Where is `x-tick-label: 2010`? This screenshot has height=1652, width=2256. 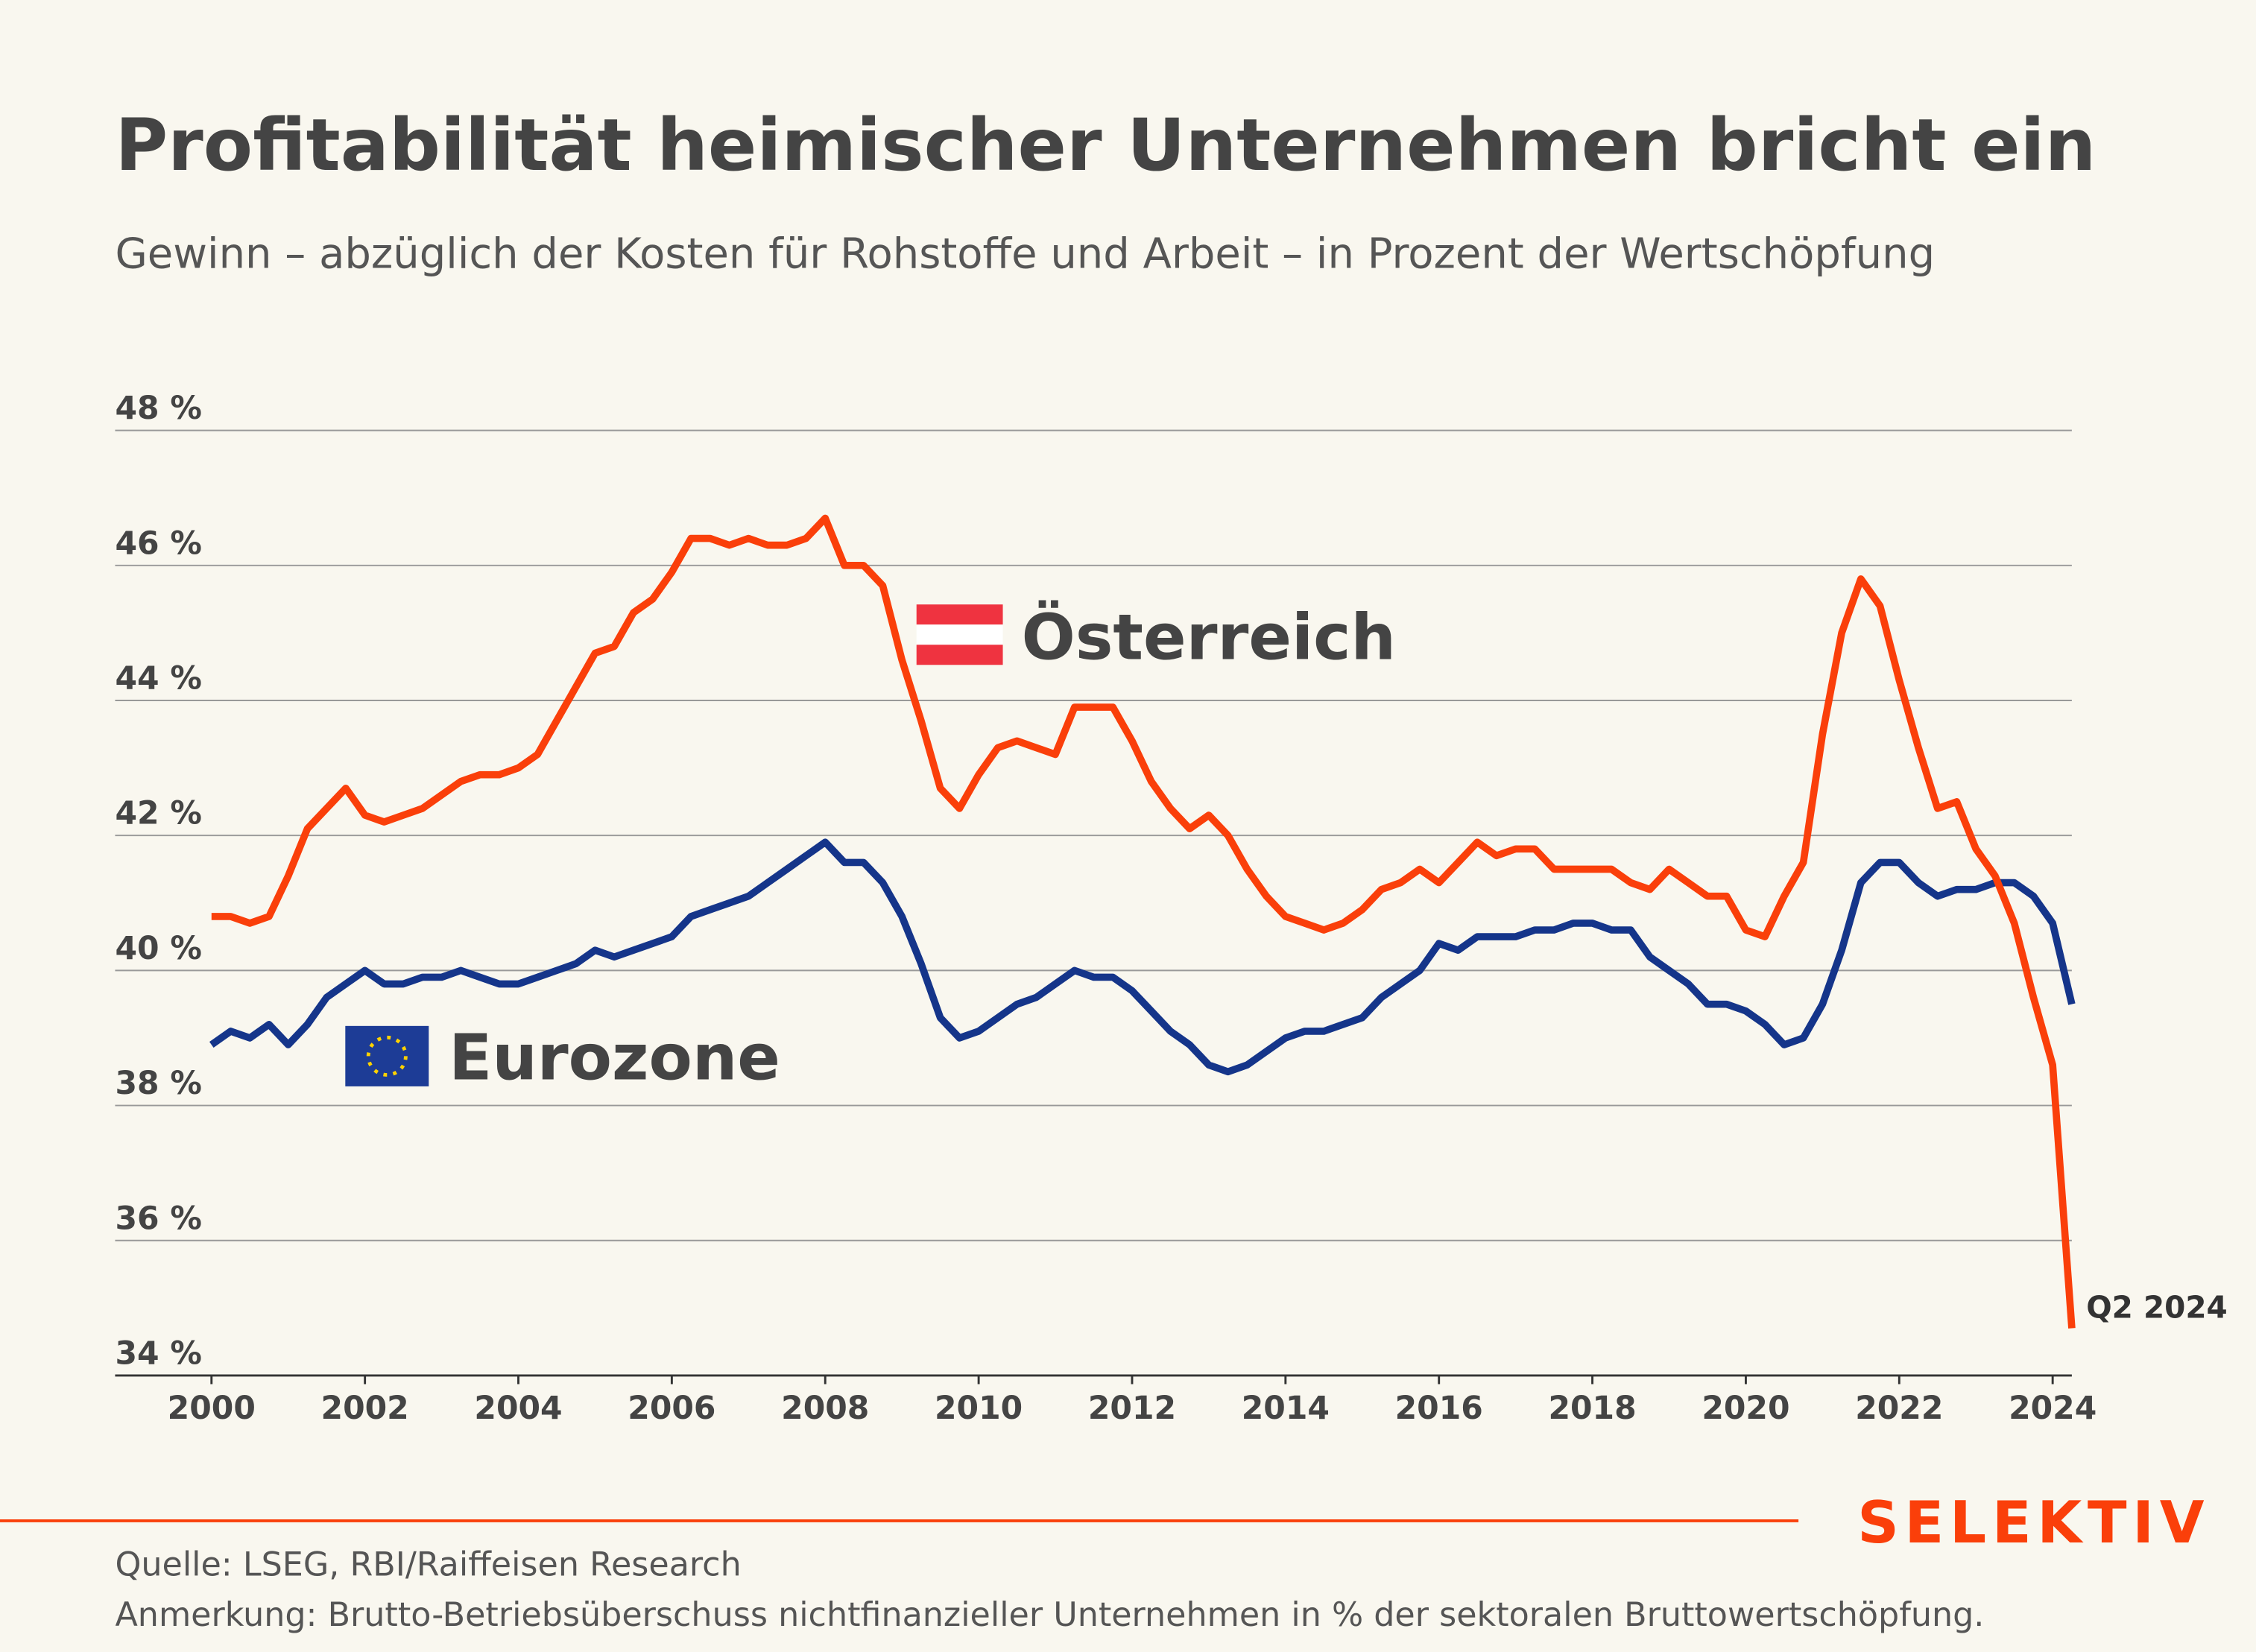
x-tick-label: 2010 is located at coordinates (979, 1408).